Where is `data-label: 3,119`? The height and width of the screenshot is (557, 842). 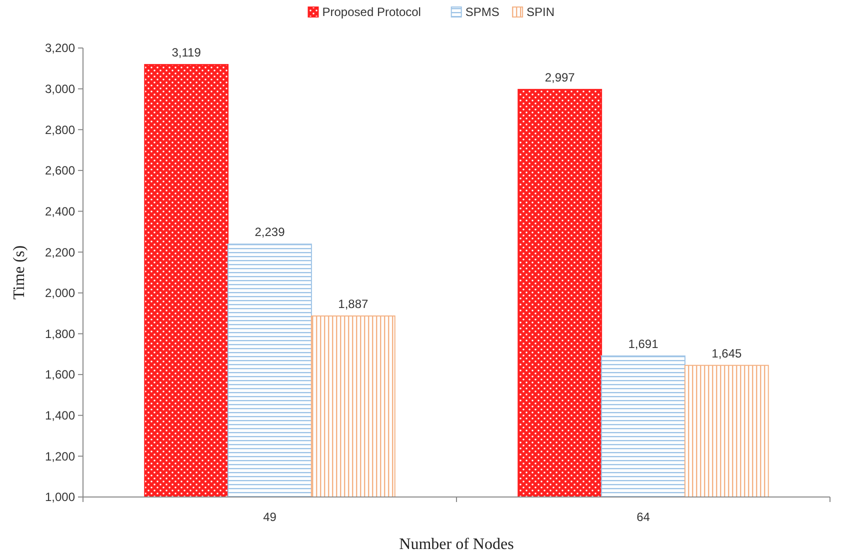 data-label: 3,119 is located at coordinates (187, 53).